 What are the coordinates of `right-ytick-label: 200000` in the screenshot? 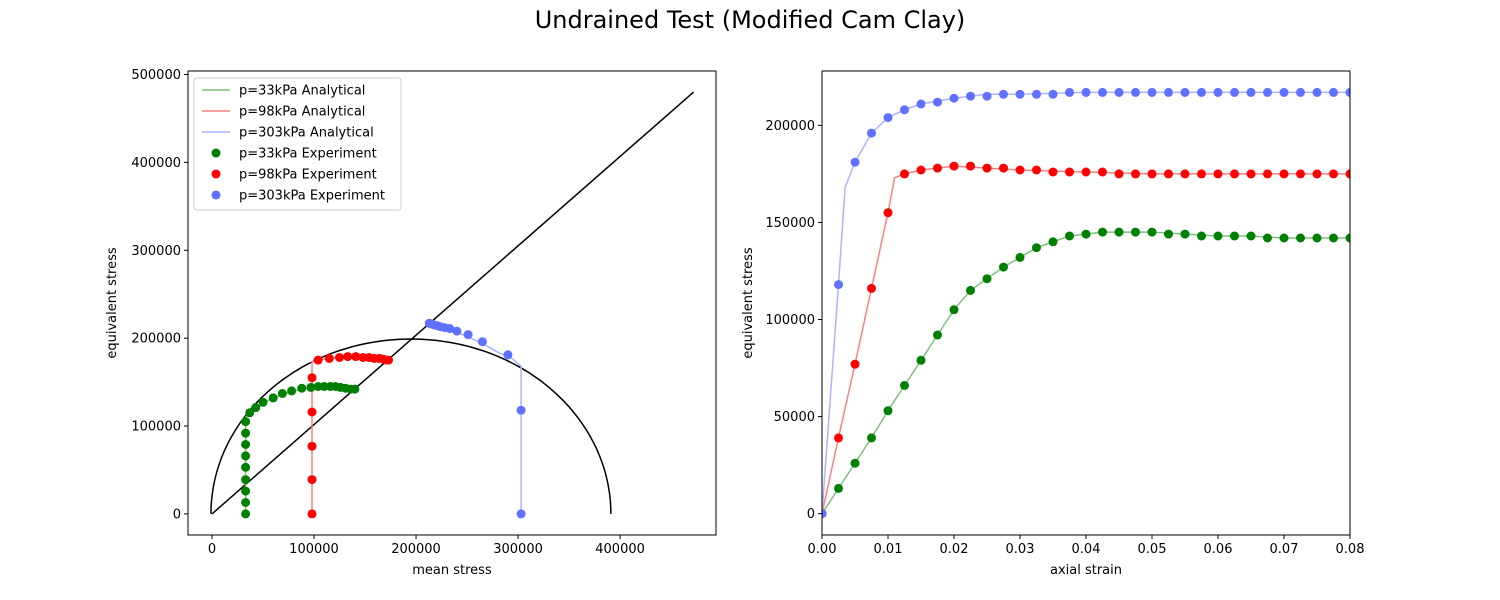 It's located at (790, 126).